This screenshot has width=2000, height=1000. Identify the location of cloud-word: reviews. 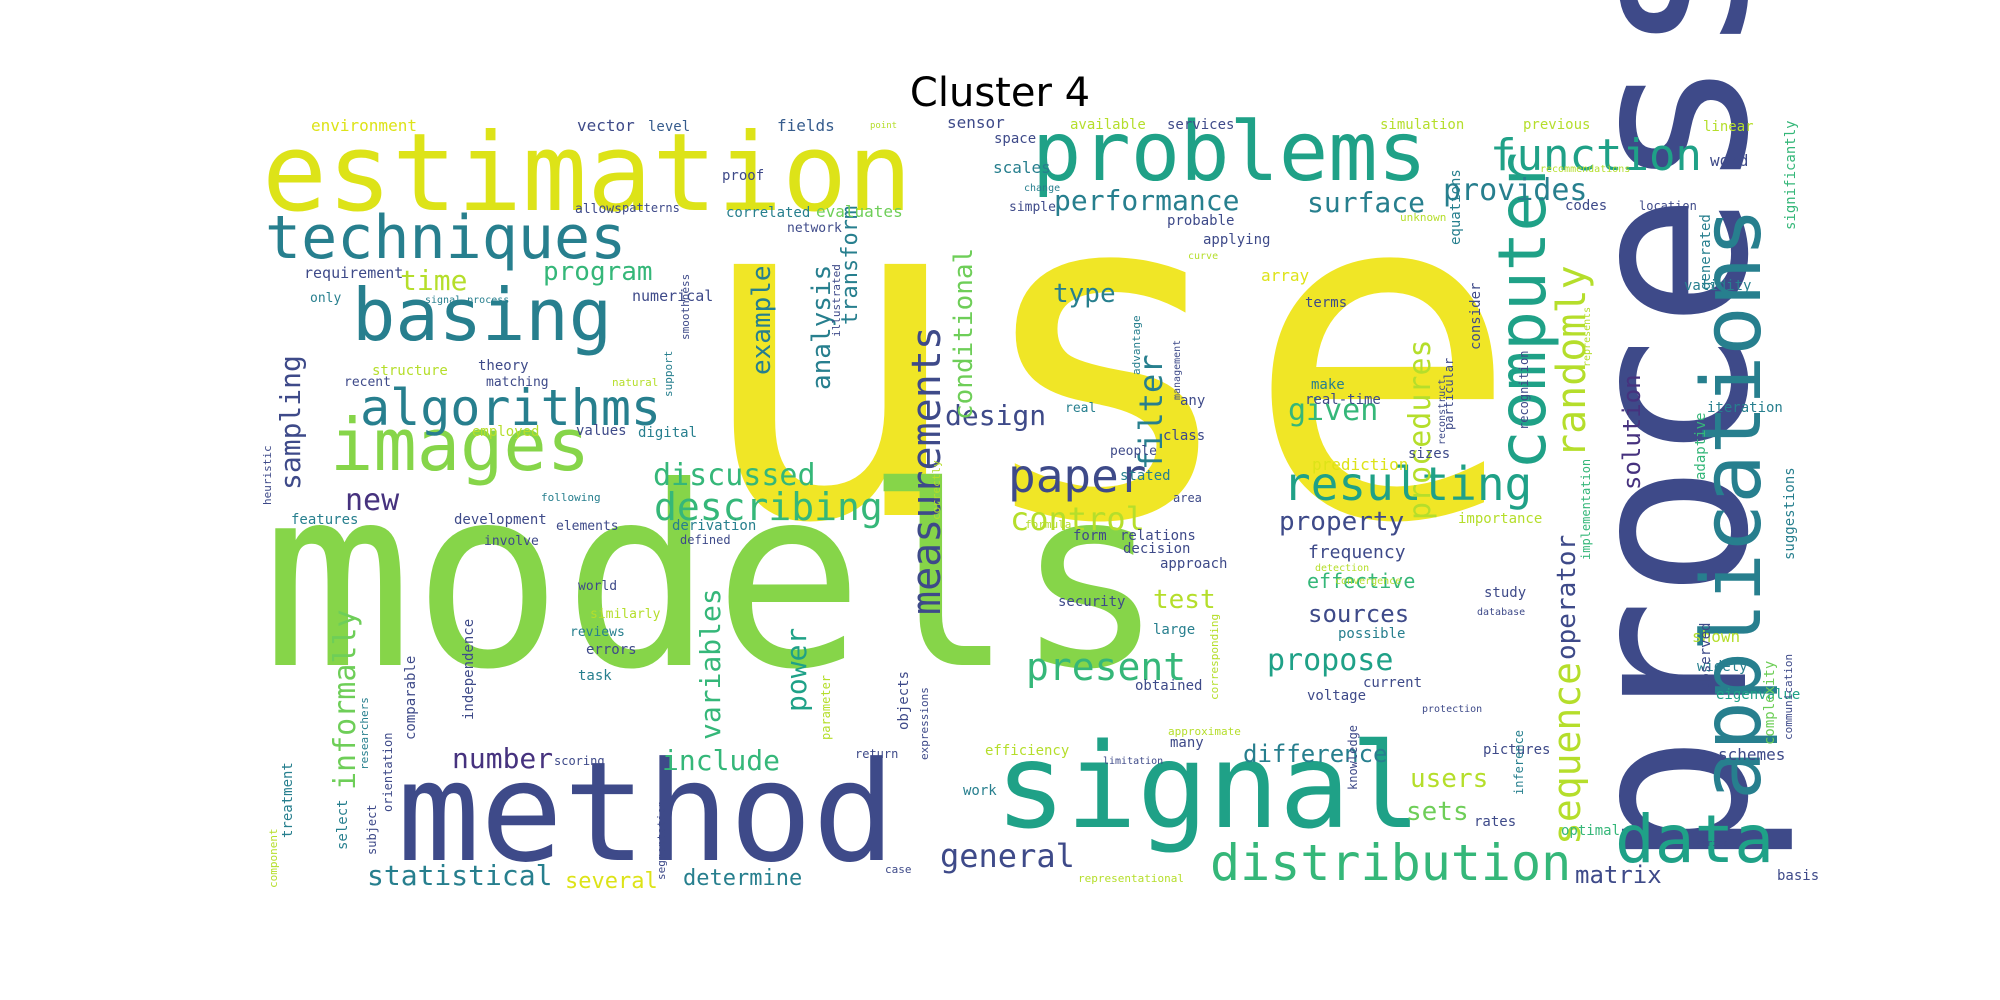
(597, 632).